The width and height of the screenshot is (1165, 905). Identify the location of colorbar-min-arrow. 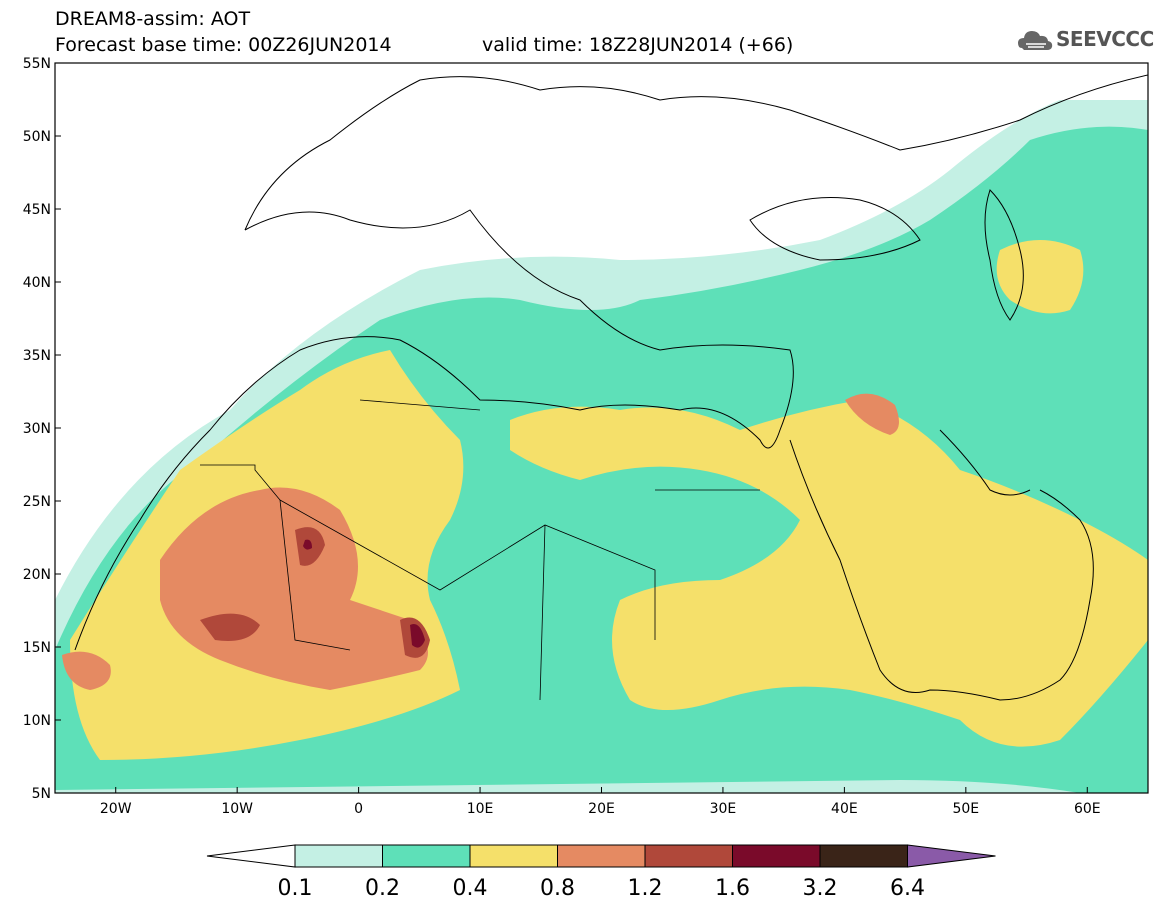
(251, 856).